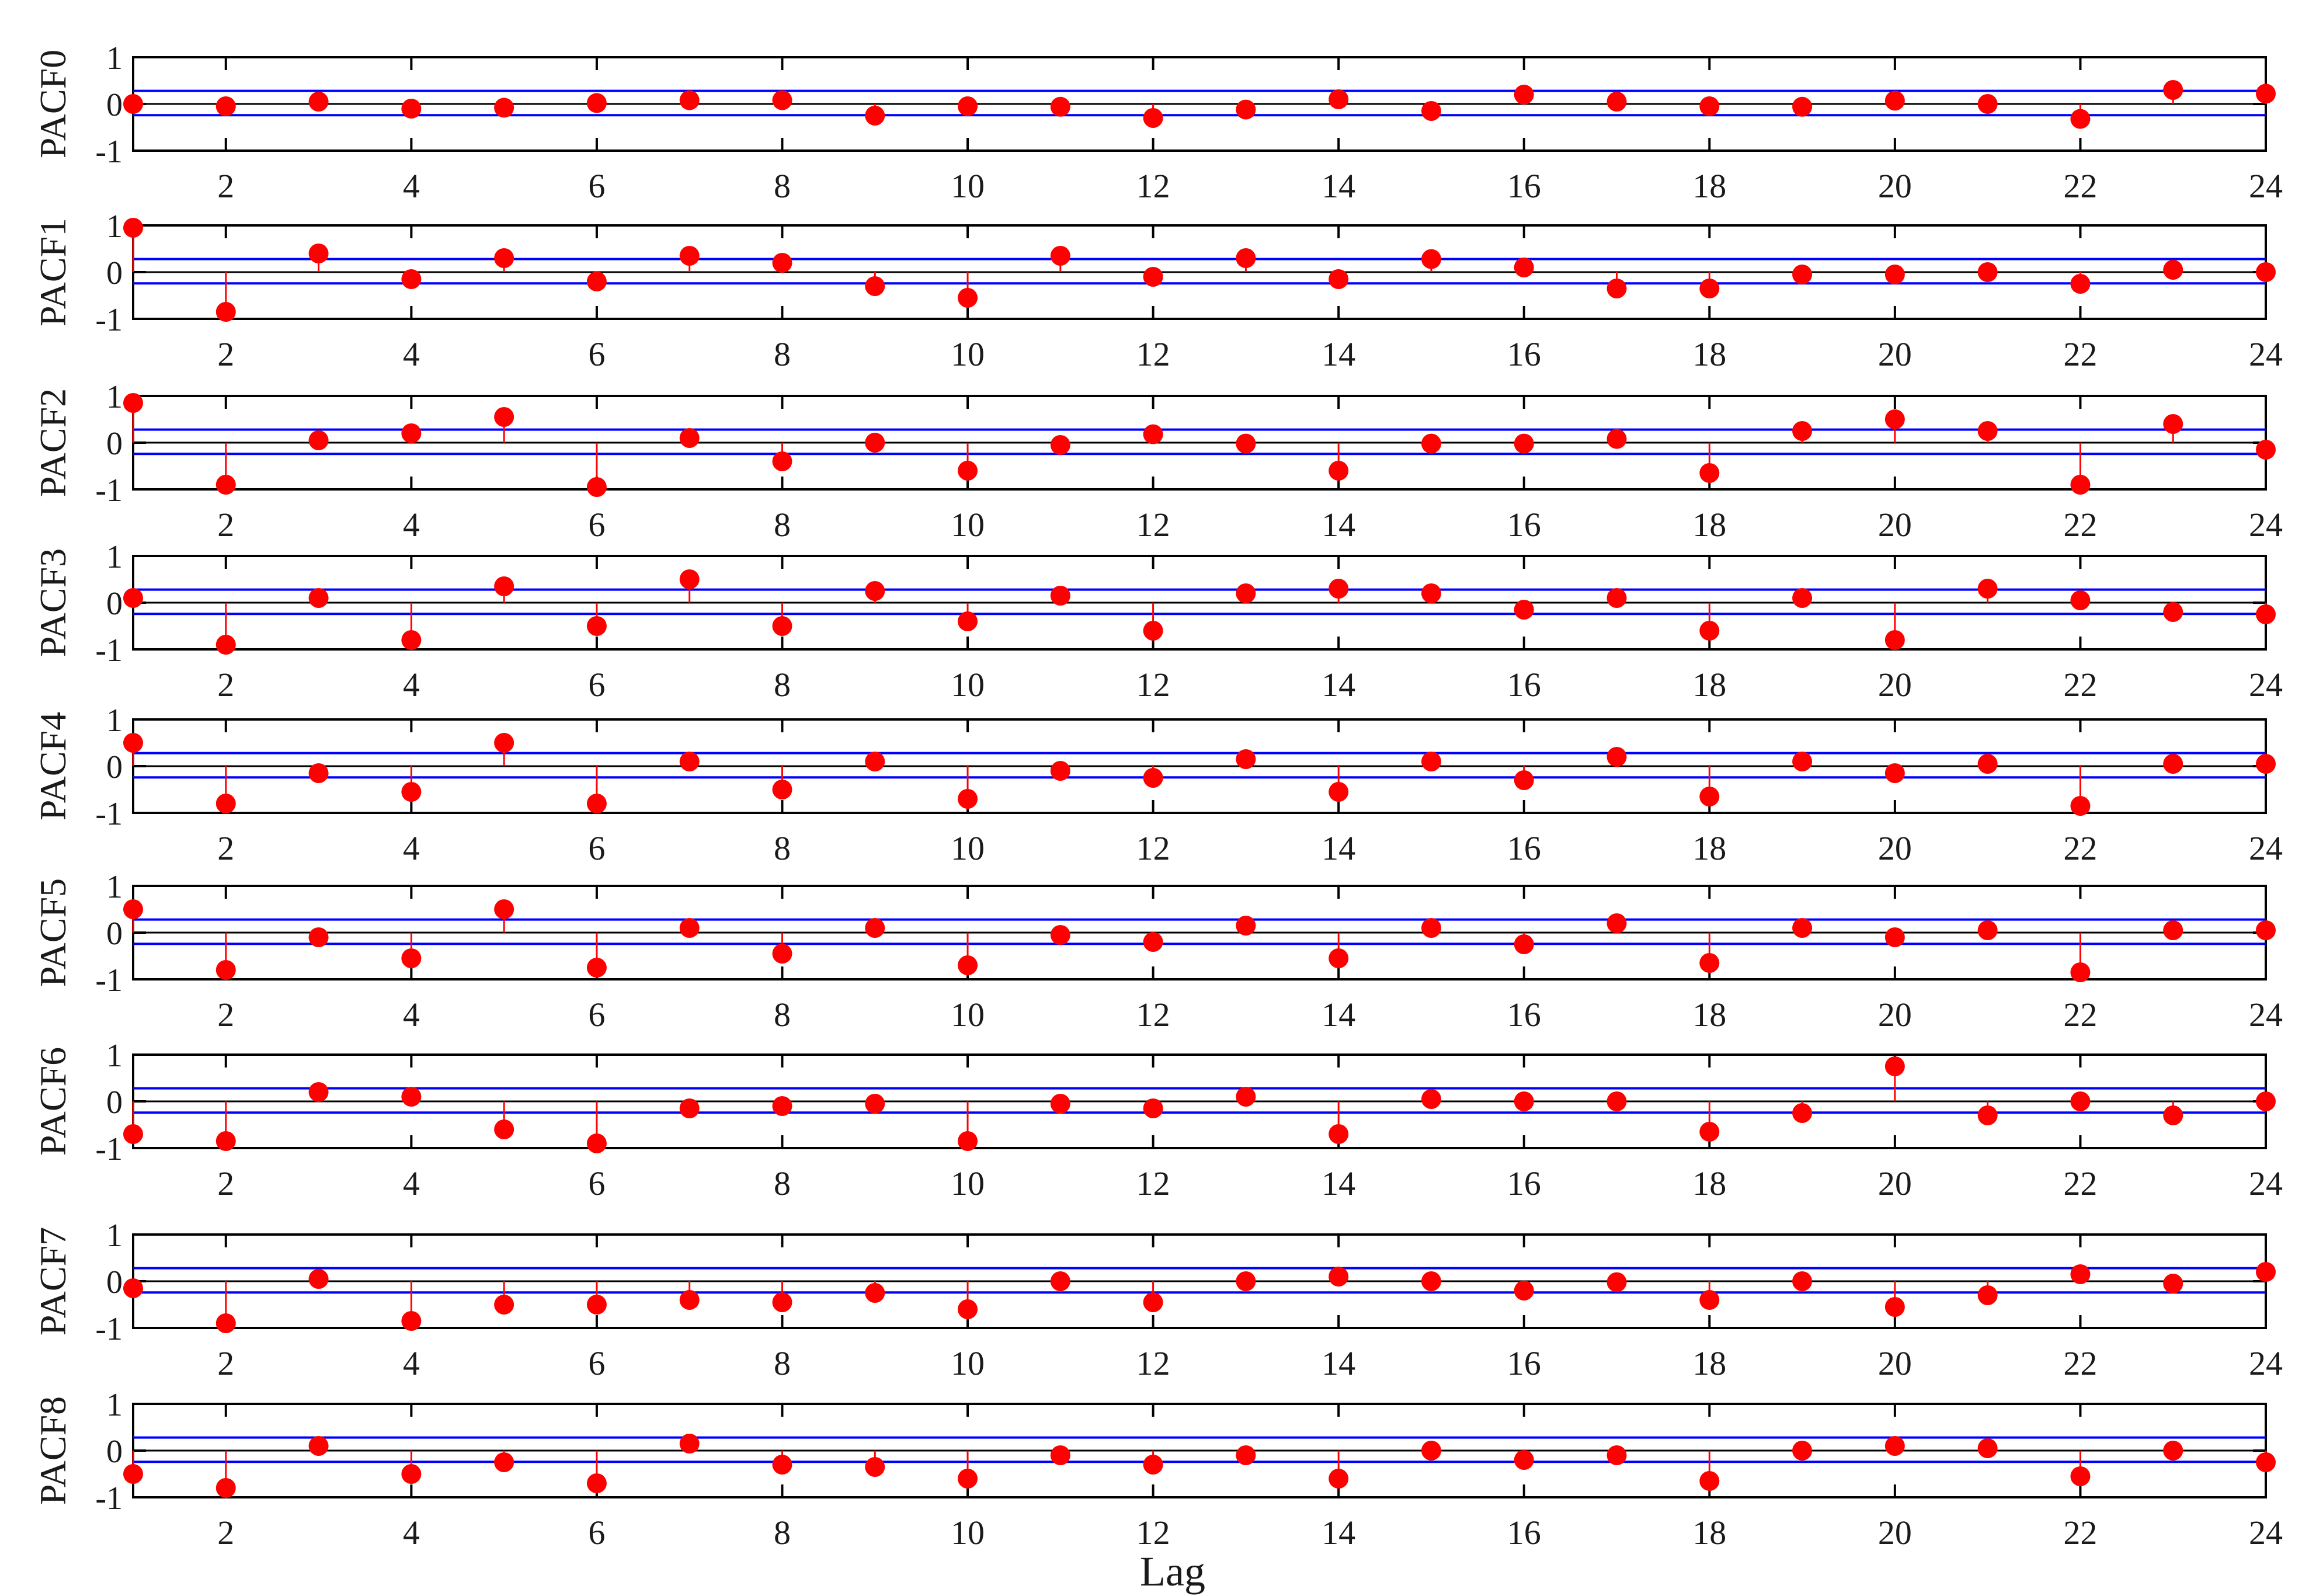 Image resolution: width=2302 pixels, height=1596 pixels. I want to click on y-axis-label: PACF7, so click(53, 1281).